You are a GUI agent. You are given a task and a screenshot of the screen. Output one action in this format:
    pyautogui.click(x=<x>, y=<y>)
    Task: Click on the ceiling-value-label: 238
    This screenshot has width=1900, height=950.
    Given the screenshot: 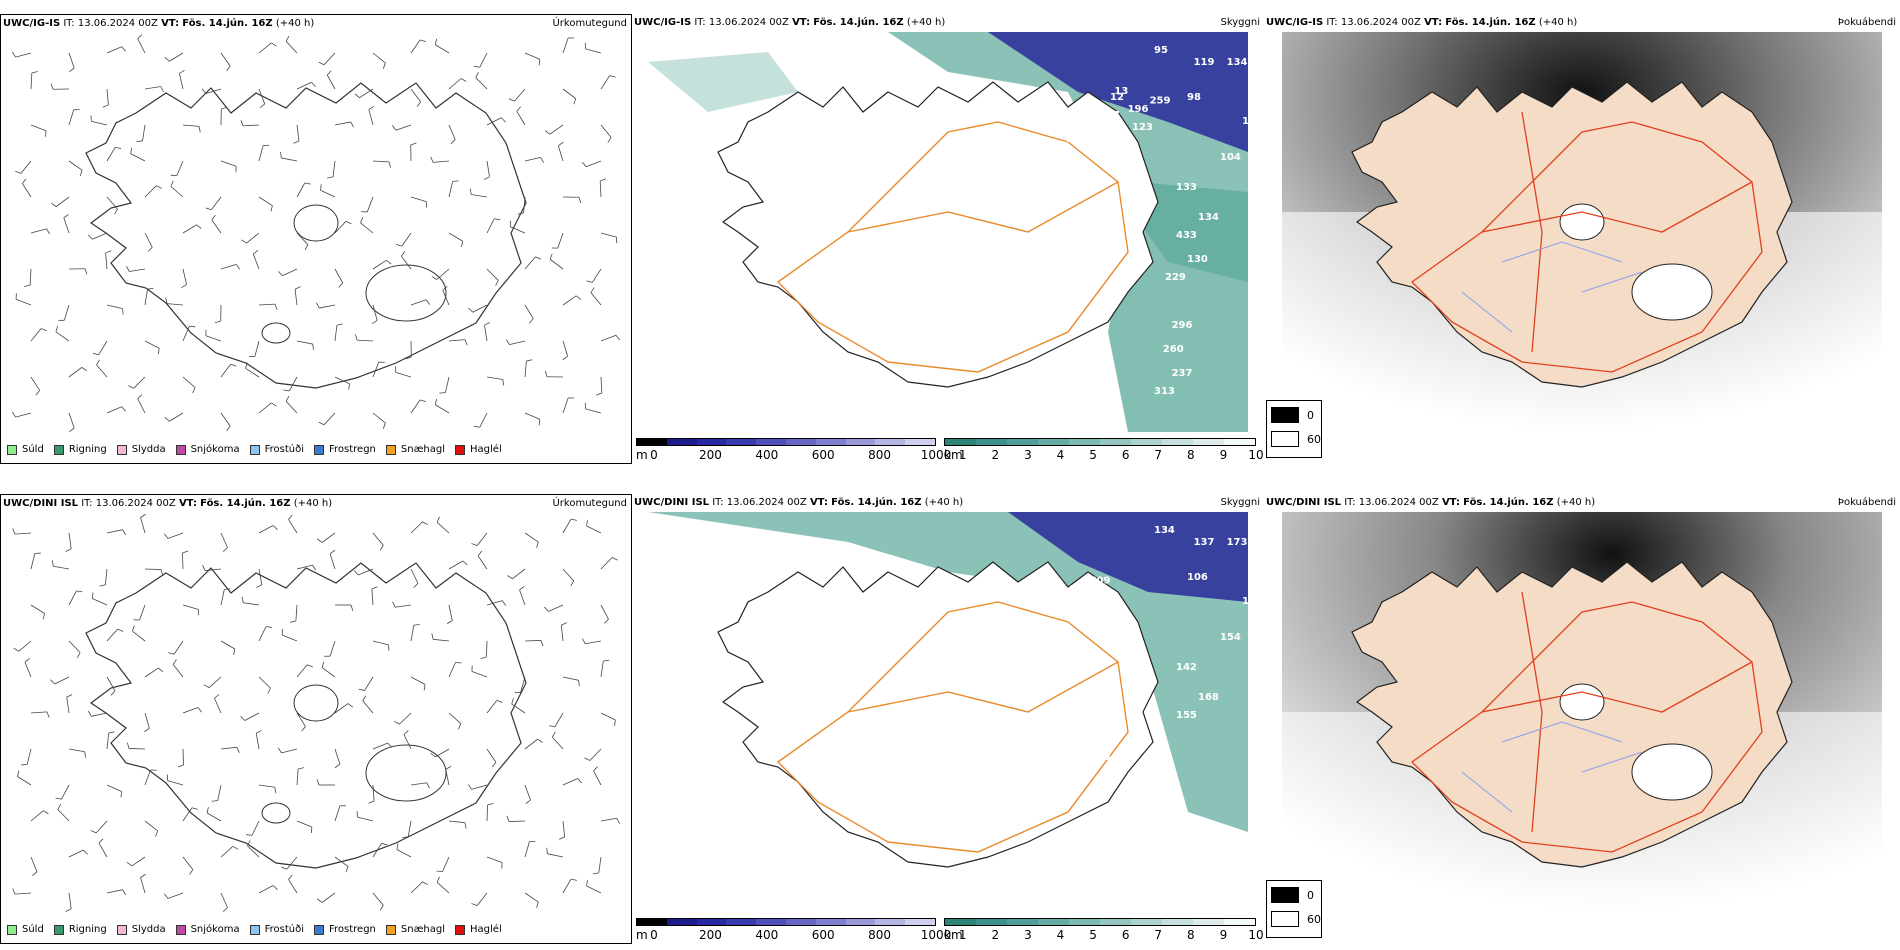 What is the action you would take?
    pyautogui.click(x=1049, y=595)
    